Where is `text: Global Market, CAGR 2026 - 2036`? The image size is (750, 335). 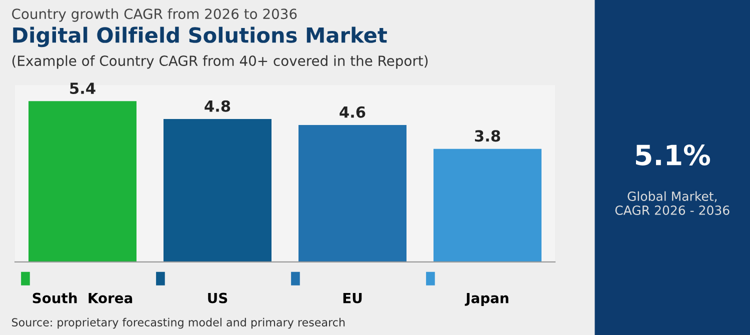
text: Global Market, CAGR 2026 - 2036 is located at coordinates (672, 203).